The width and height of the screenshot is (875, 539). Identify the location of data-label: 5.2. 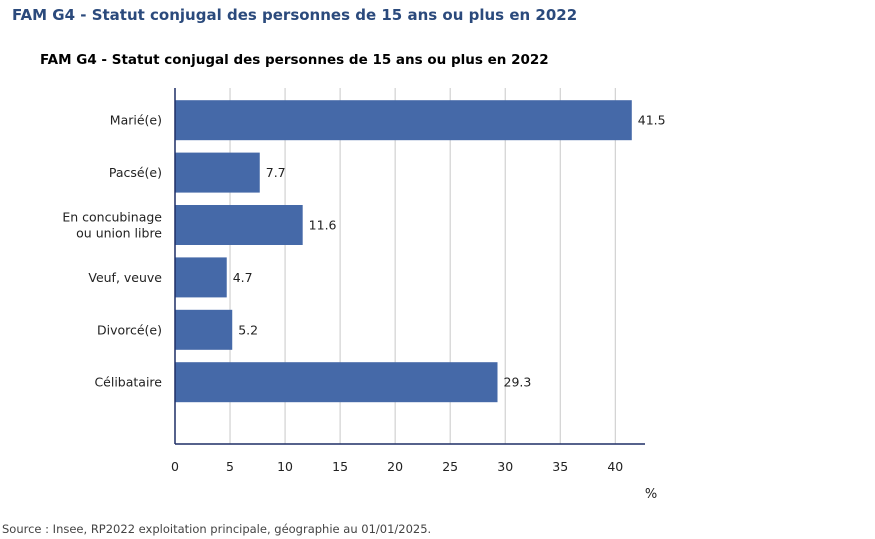
(248, 329).